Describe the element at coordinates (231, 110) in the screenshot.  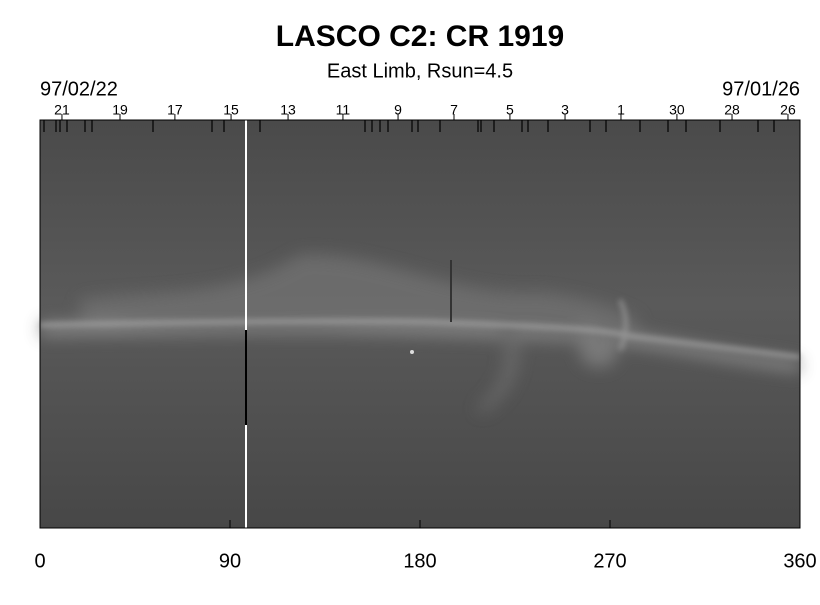
I see `top-tick-label: 15` at that location.